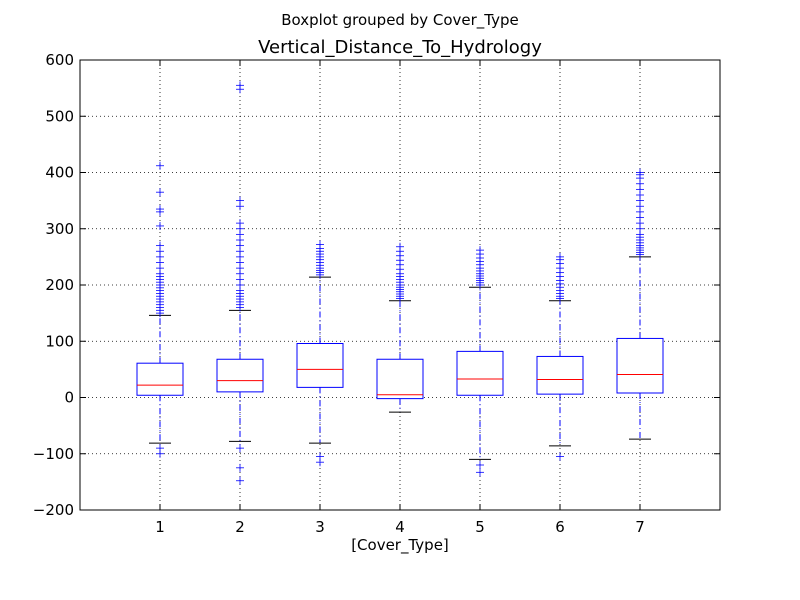 The height and width of the screenshot is (600, 800). I want to click on chart-title: Vertical_Distance_To_Hydrology, so click(400, 47).